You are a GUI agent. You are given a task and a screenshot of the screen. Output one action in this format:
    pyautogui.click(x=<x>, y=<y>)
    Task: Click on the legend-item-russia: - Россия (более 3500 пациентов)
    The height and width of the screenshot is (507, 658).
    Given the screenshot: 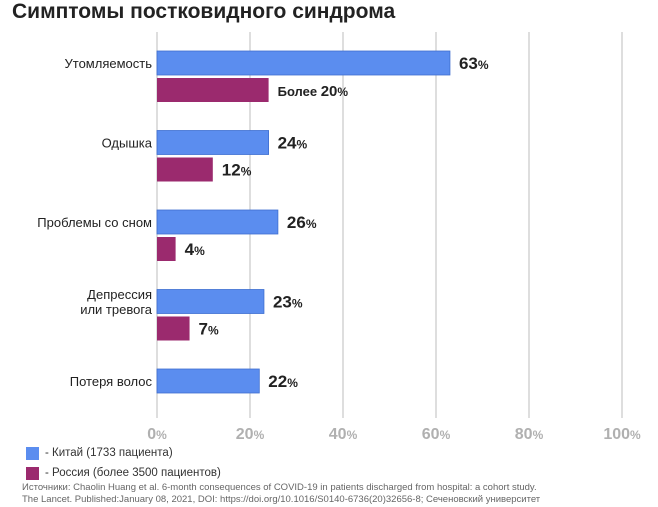 What is the action you would take?
    pyautogui.click(x=123, y=473)
    